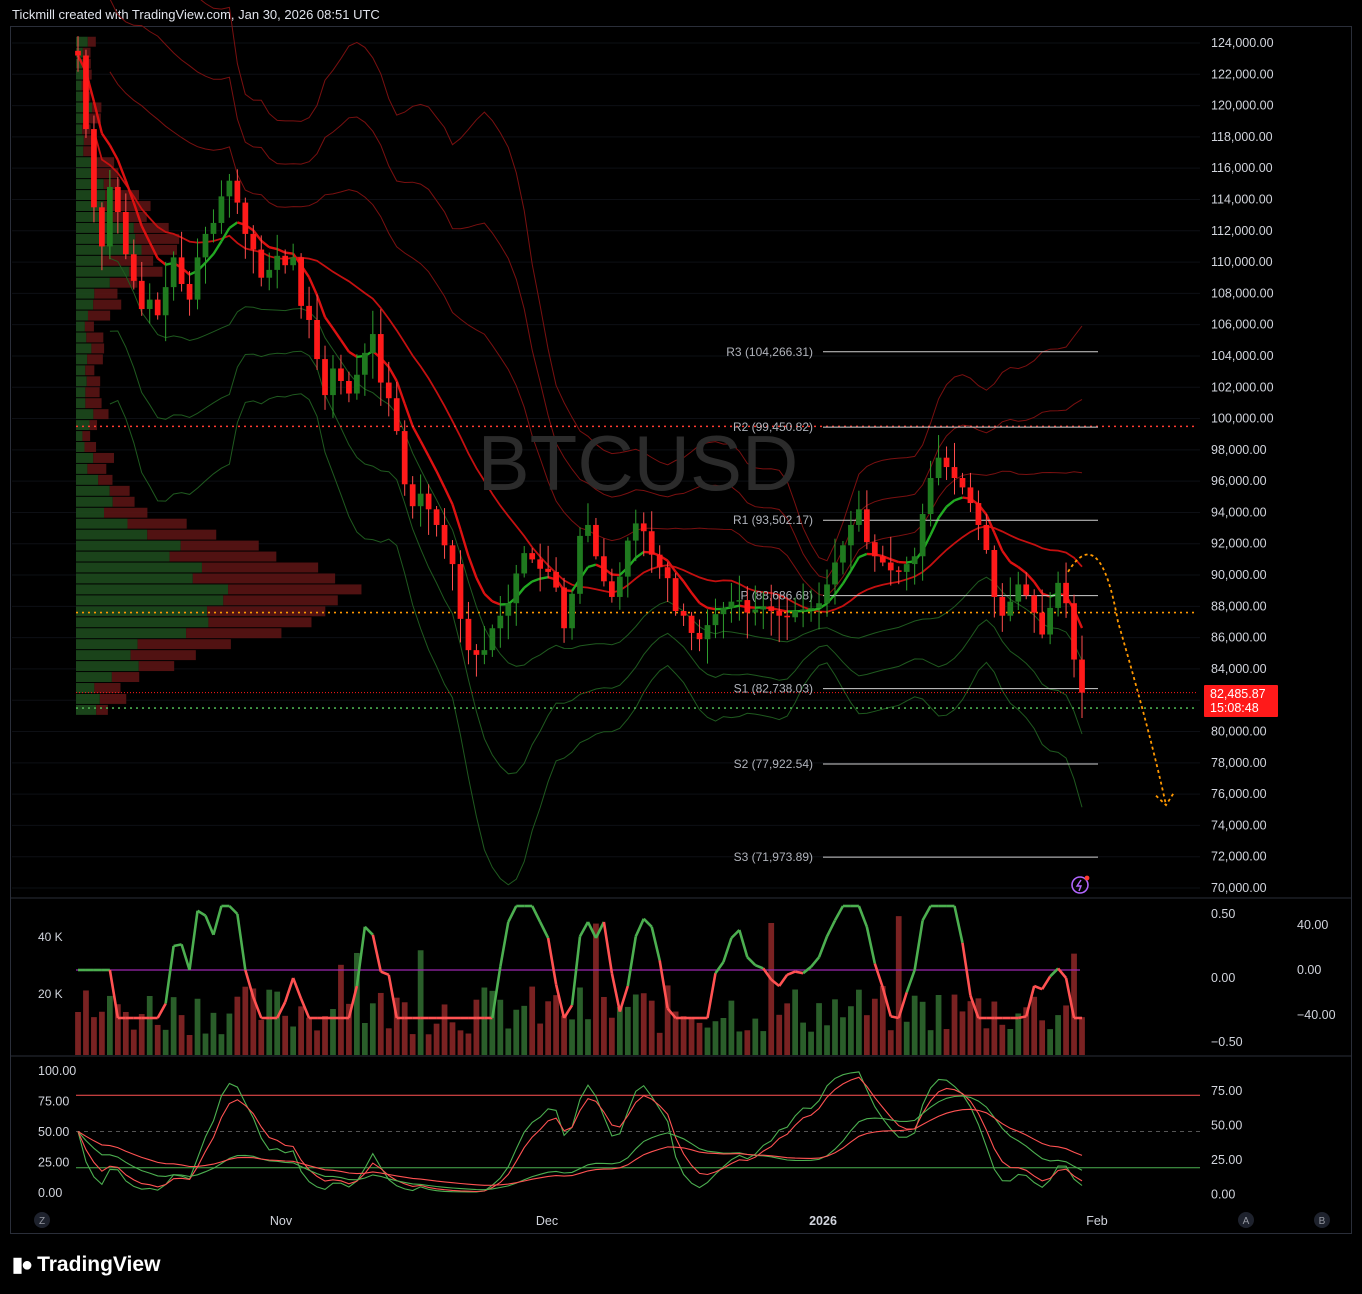  Describe the element at coordinates (1097, 1221) in the screenshot. I see `time-tick-label: Feb` at that location.